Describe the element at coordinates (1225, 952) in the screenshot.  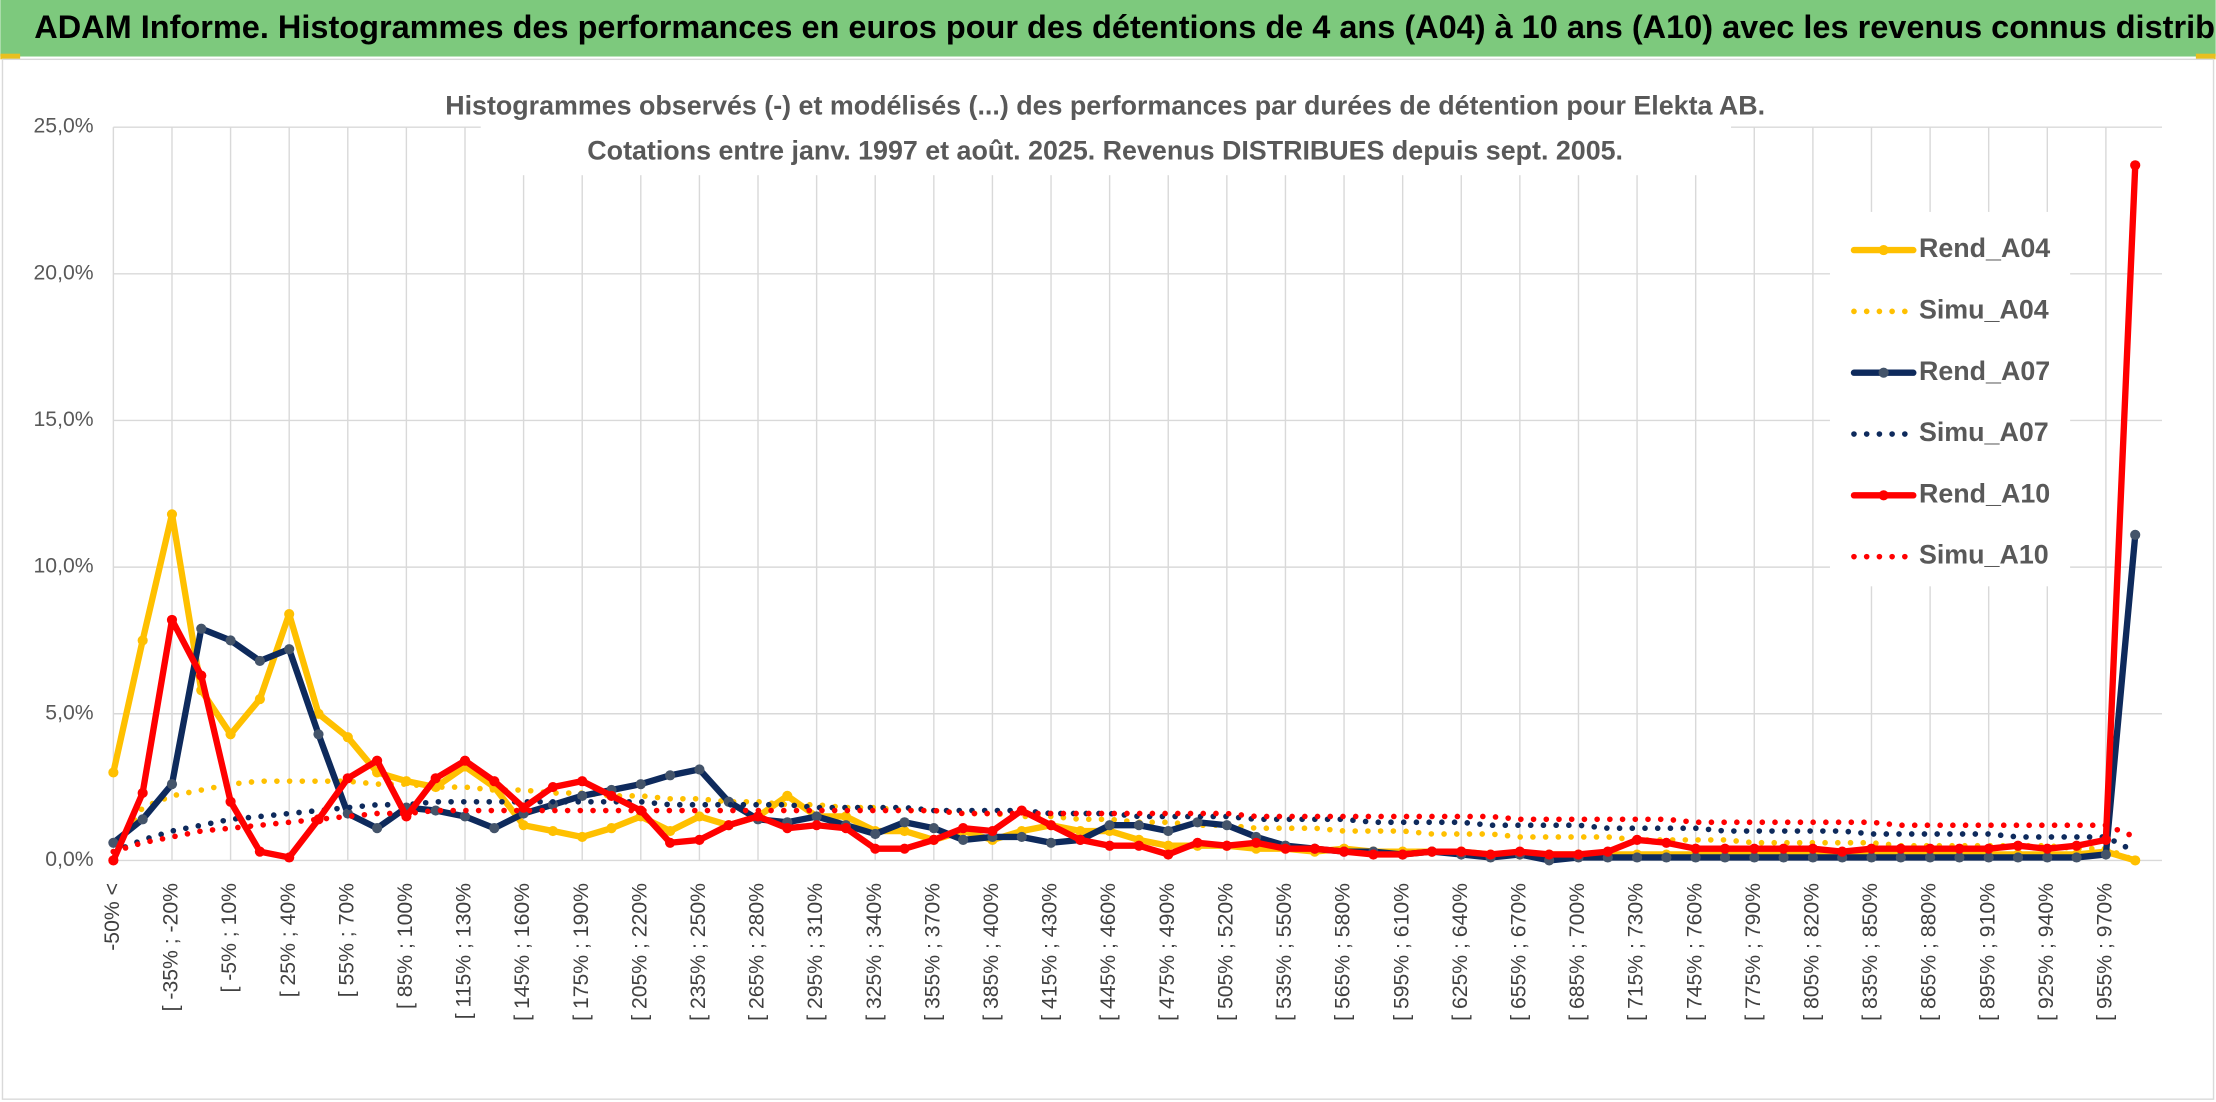
I see `x-tick-label: [ 505% ; 520%` at that location.